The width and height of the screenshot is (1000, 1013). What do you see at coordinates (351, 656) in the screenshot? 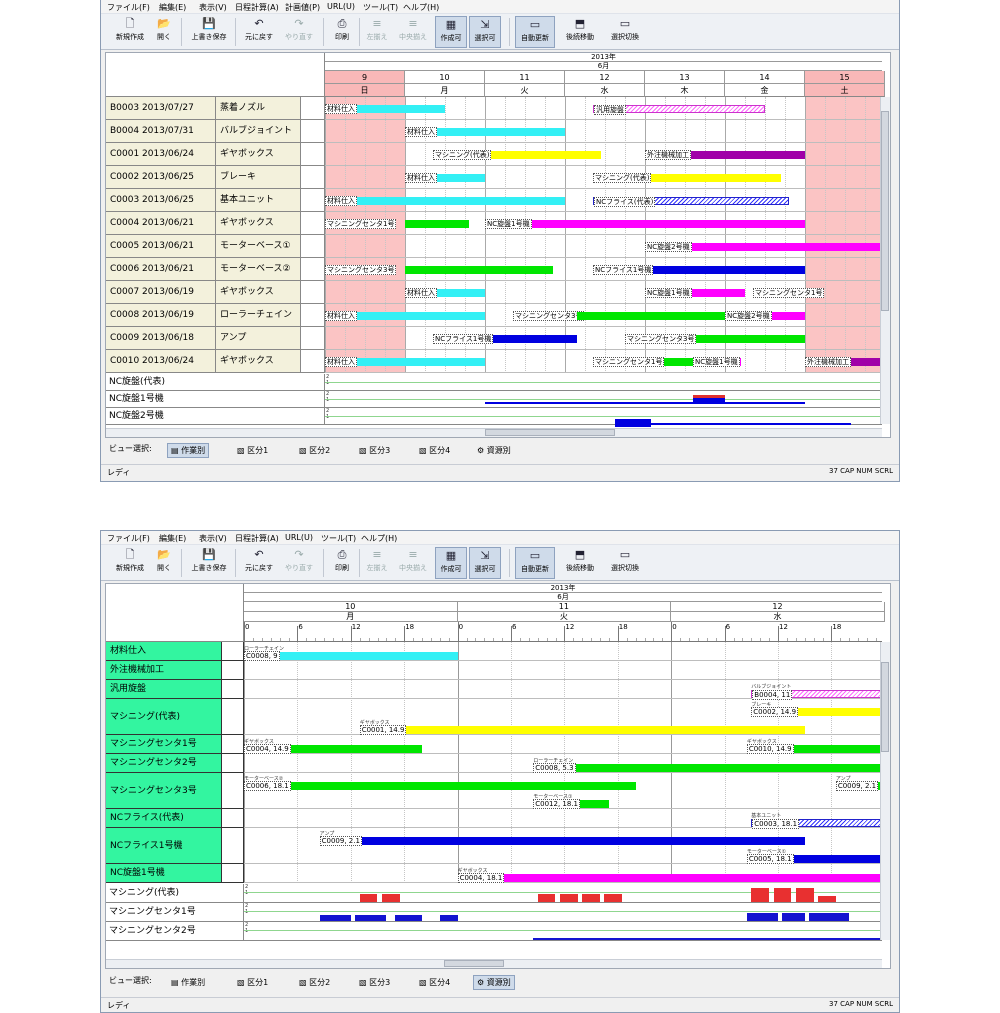
I see `task-bar: C0008, 9` at bounding box center [351, 656].